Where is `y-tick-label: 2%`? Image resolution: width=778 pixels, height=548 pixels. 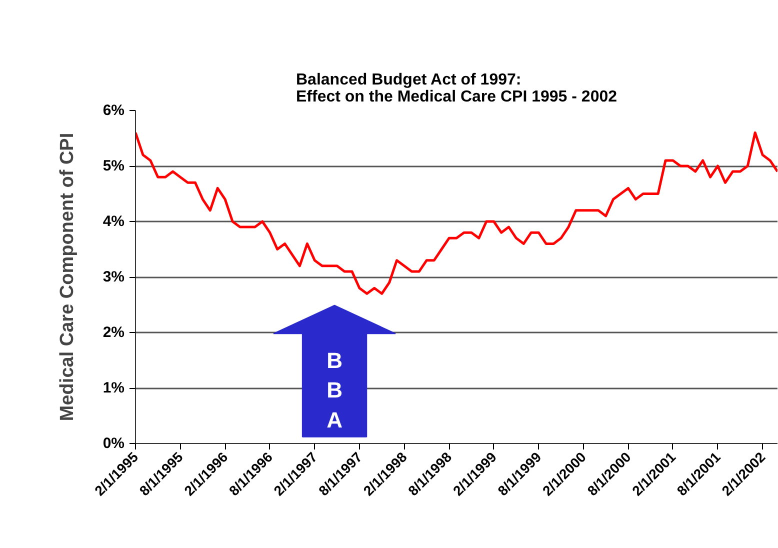
y-tick-label: 2% is located at coordinates (113, 332).